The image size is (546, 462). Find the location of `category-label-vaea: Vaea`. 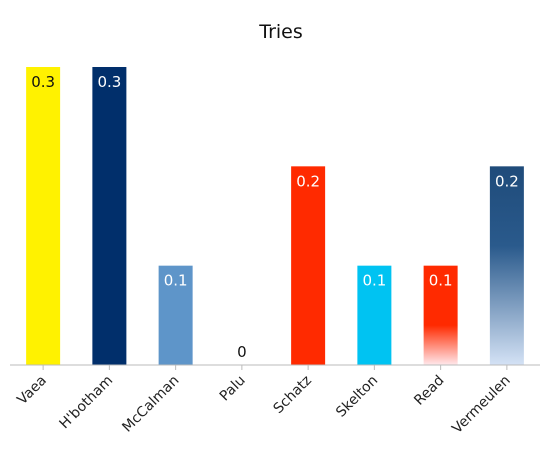

category-label-vaea: Vaea is located at coordinates (32, 391).